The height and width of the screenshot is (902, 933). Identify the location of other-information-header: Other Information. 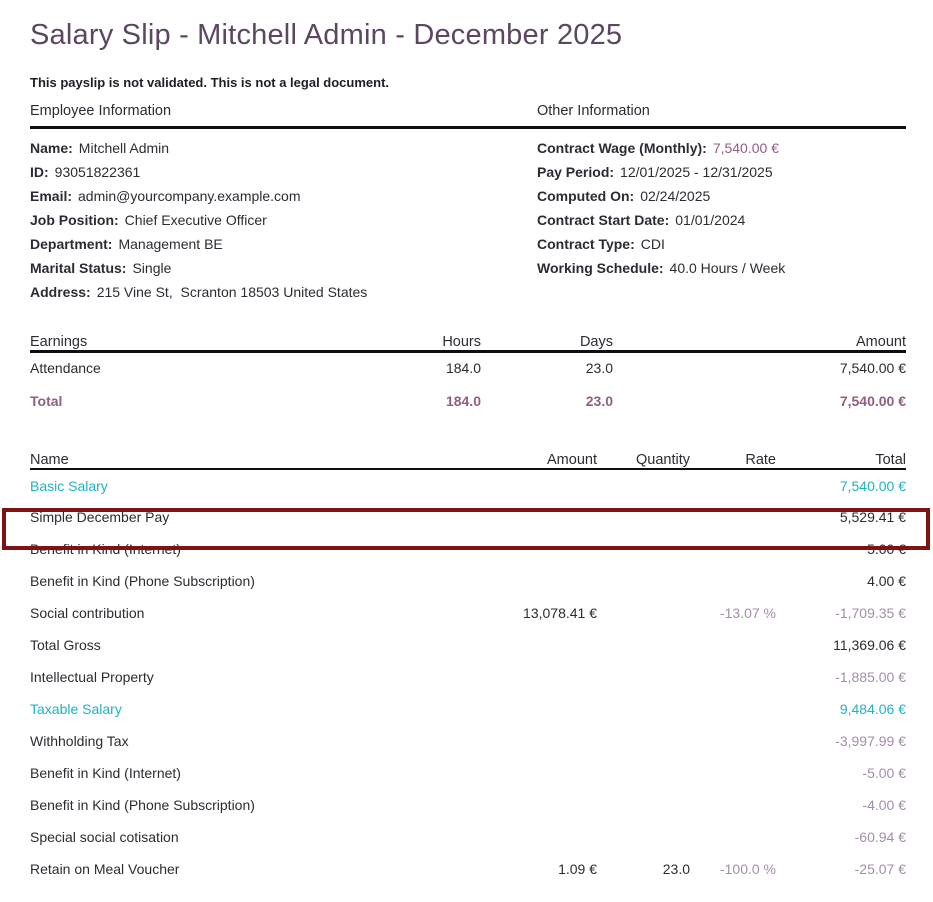
(593, 111).